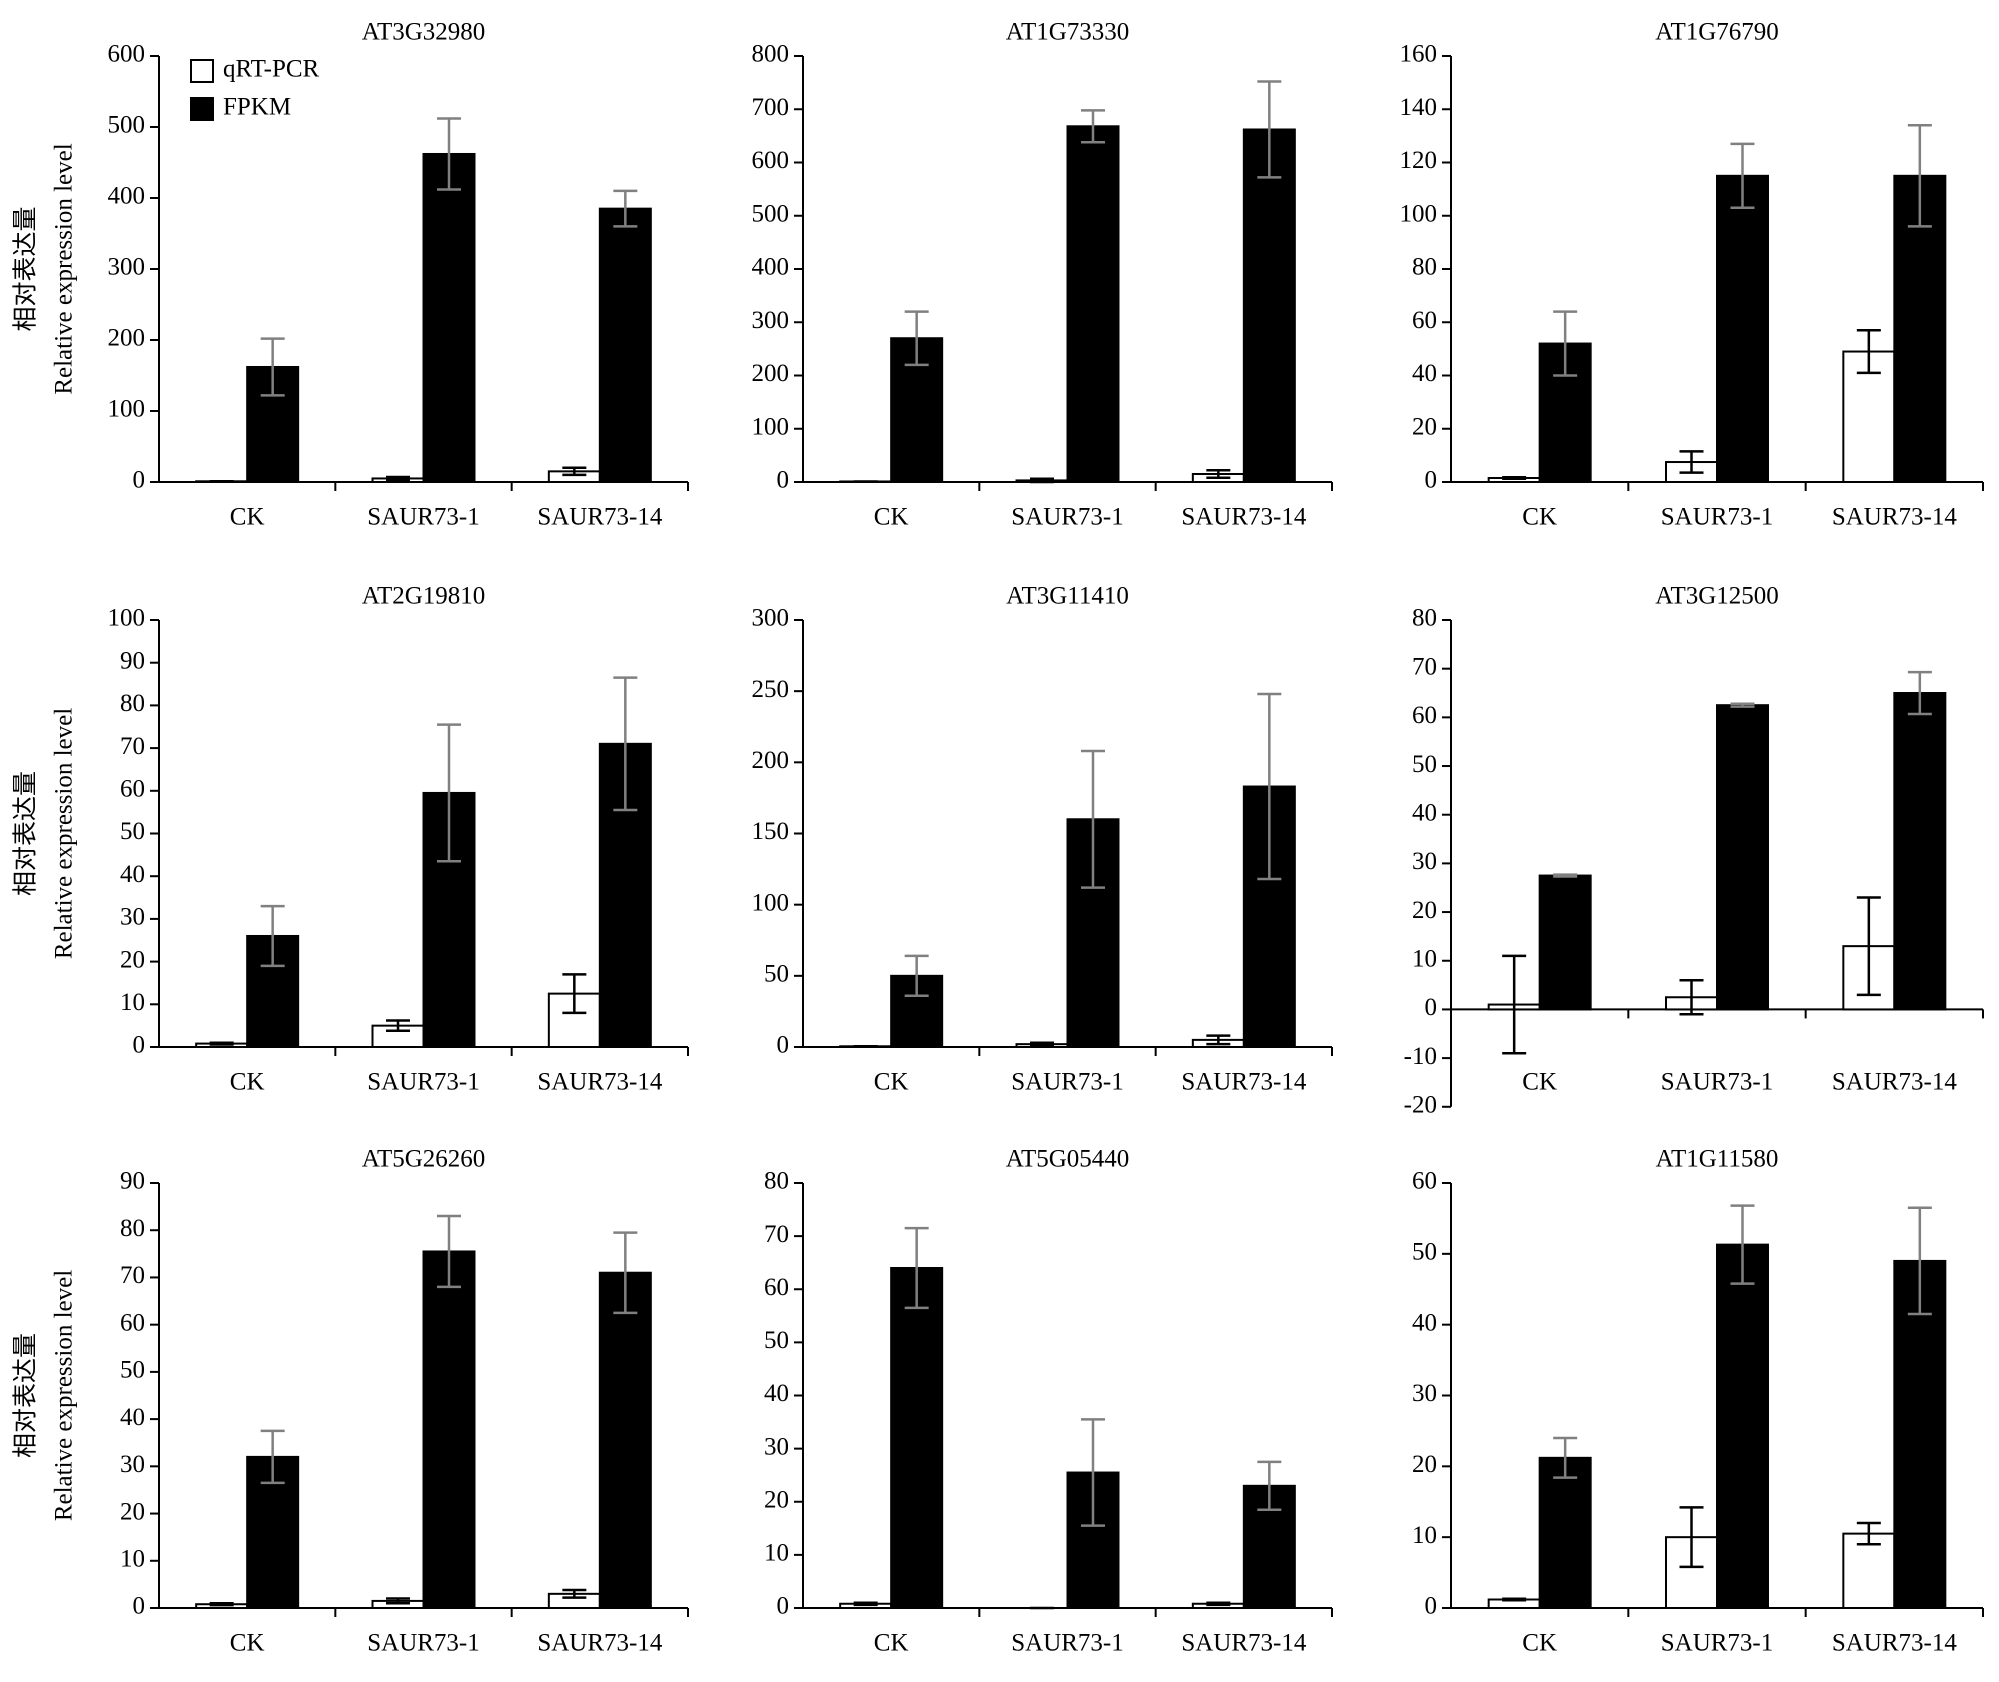 The height and width of the screenshot is (1682, 1999). What do you see at coordinates (1419, 160) in the screenshot?
I see `y-tick-label: 120` at bounding box center [1419, 160].